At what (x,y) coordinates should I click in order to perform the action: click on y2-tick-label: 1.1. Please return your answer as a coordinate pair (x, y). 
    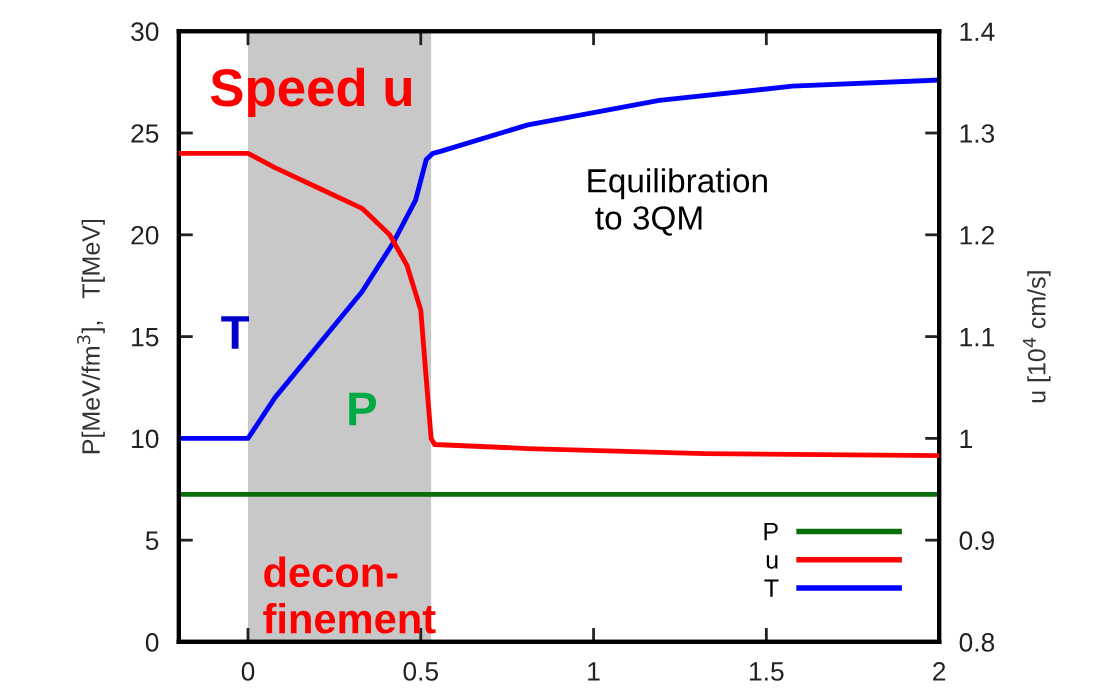
    Looking at the image, I should click on (977, 337).